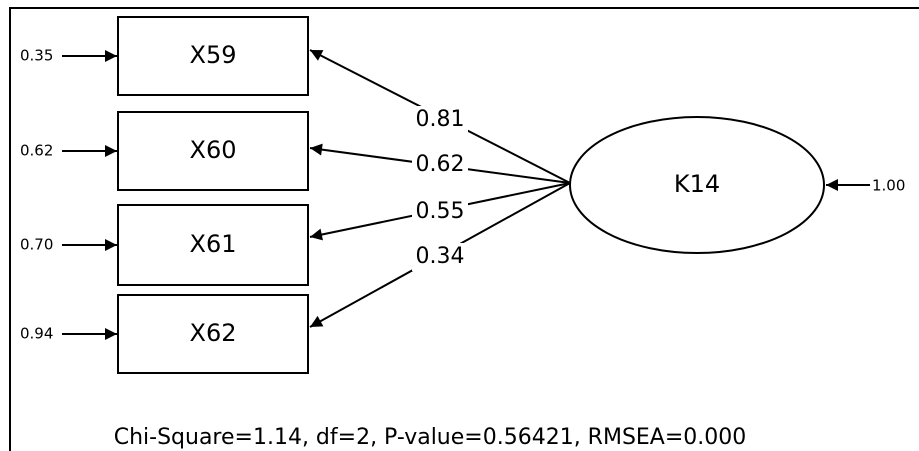 Image resolution: width=919 pixels, height=451 pixels. I want to click on loading-label: 0.55, so click(440, 211).